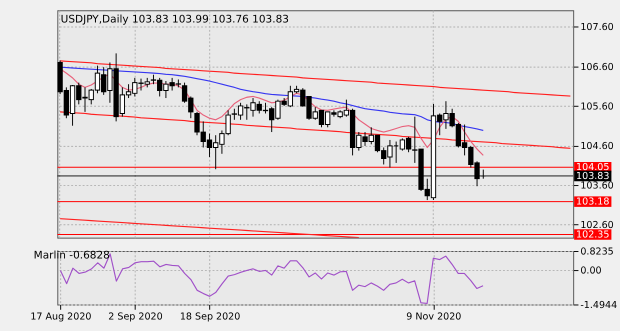 The image size is (620, 332). What do you see at coordinates (597, 146) in the screenshot?
I see `y-tick-label: 104.60` at bounding box center [597, 146].